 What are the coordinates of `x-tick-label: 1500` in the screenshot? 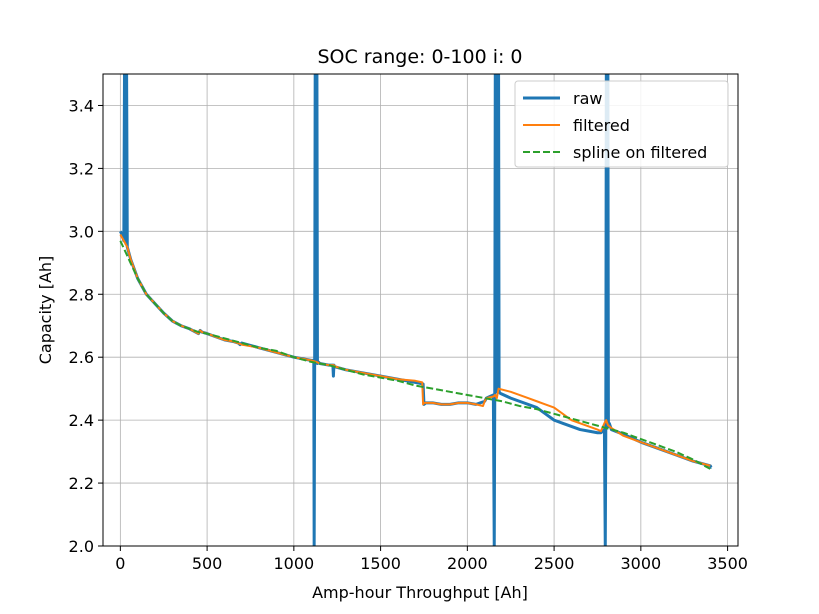 It's located at (380, 563).